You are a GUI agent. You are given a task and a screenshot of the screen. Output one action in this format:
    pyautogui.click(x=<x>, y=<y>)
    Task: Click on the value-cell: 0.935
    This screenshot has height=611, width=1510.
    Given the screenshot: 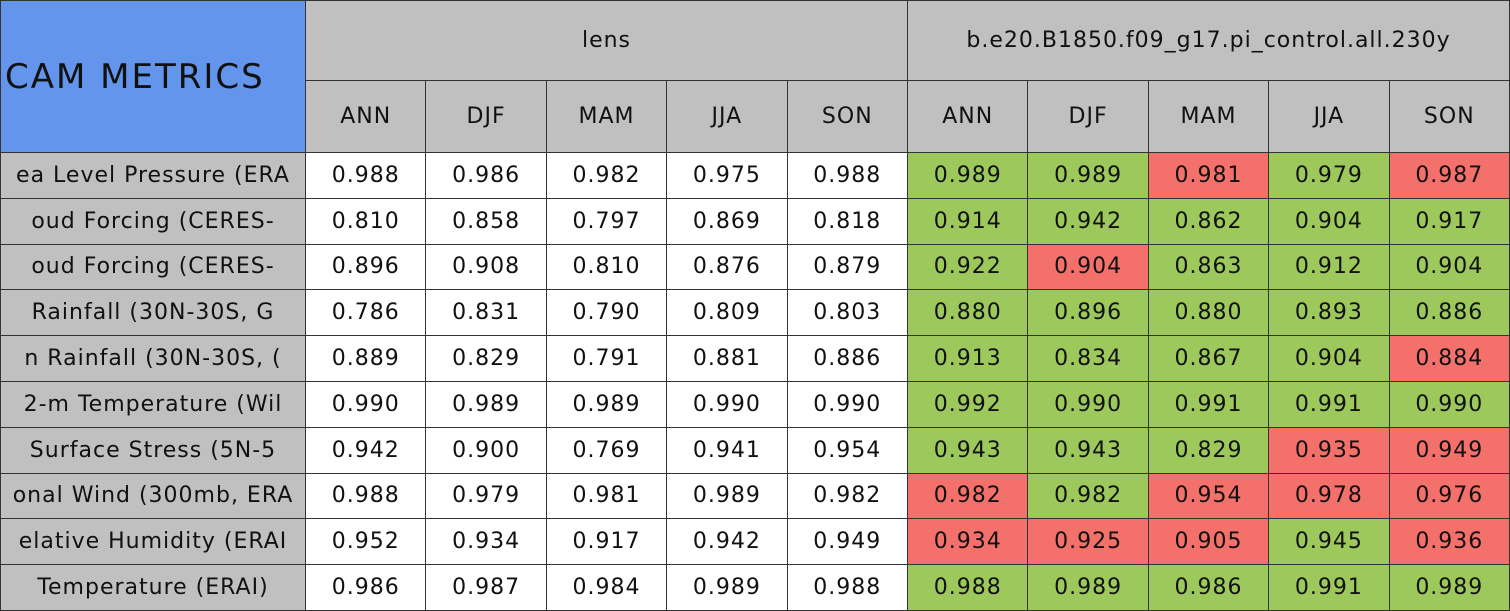 What is the action you would take?
    pyautogui.click(x=1329, y=450)
    